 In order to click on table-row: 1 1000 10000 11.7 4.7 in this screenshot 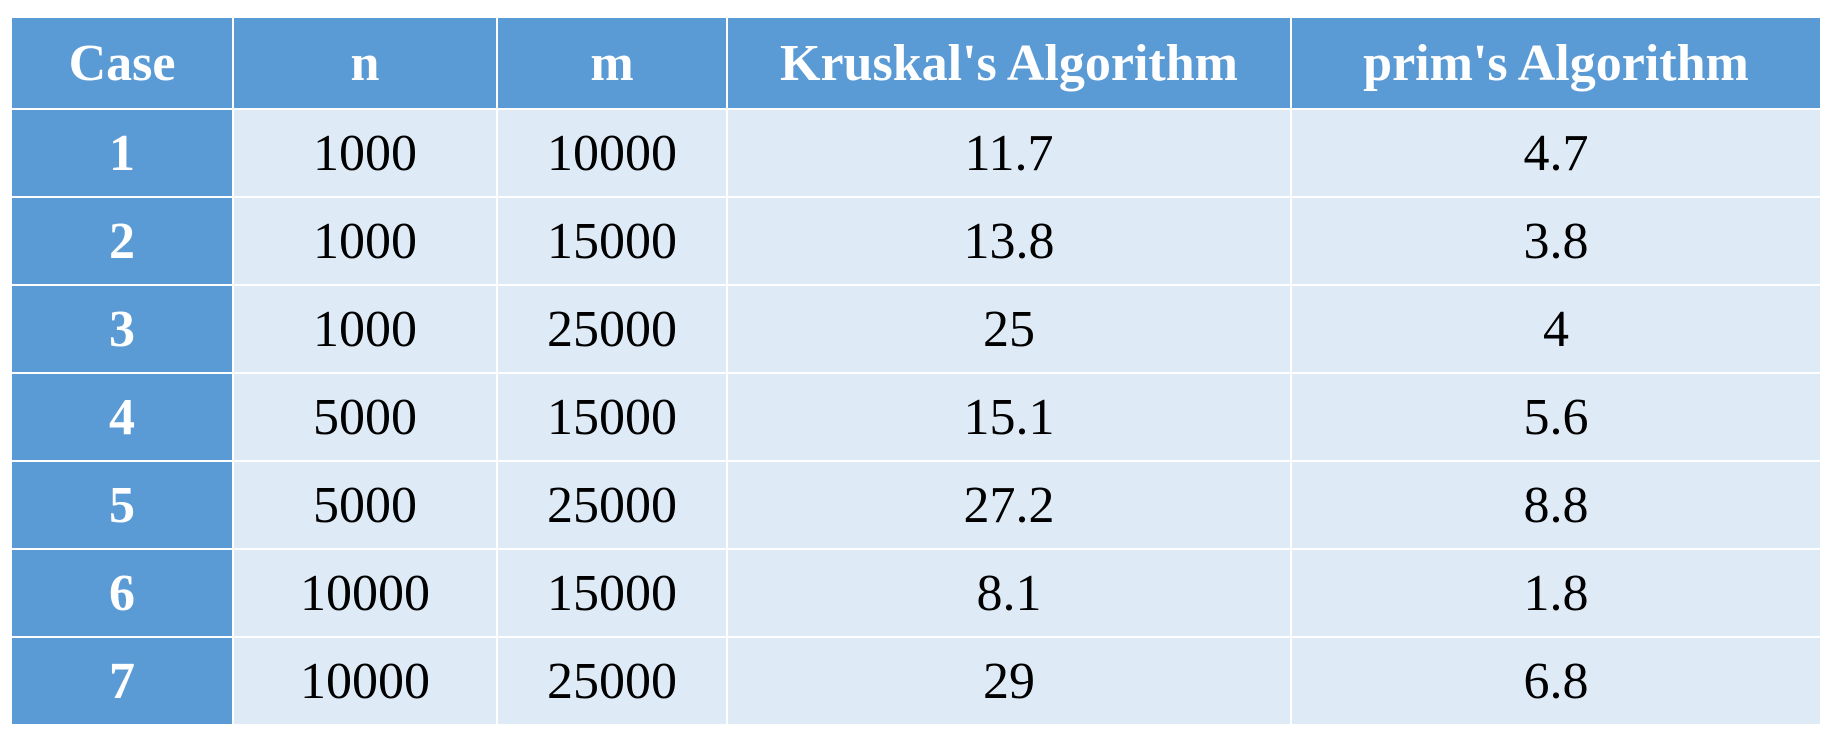, I will do `click(916, 153)`.